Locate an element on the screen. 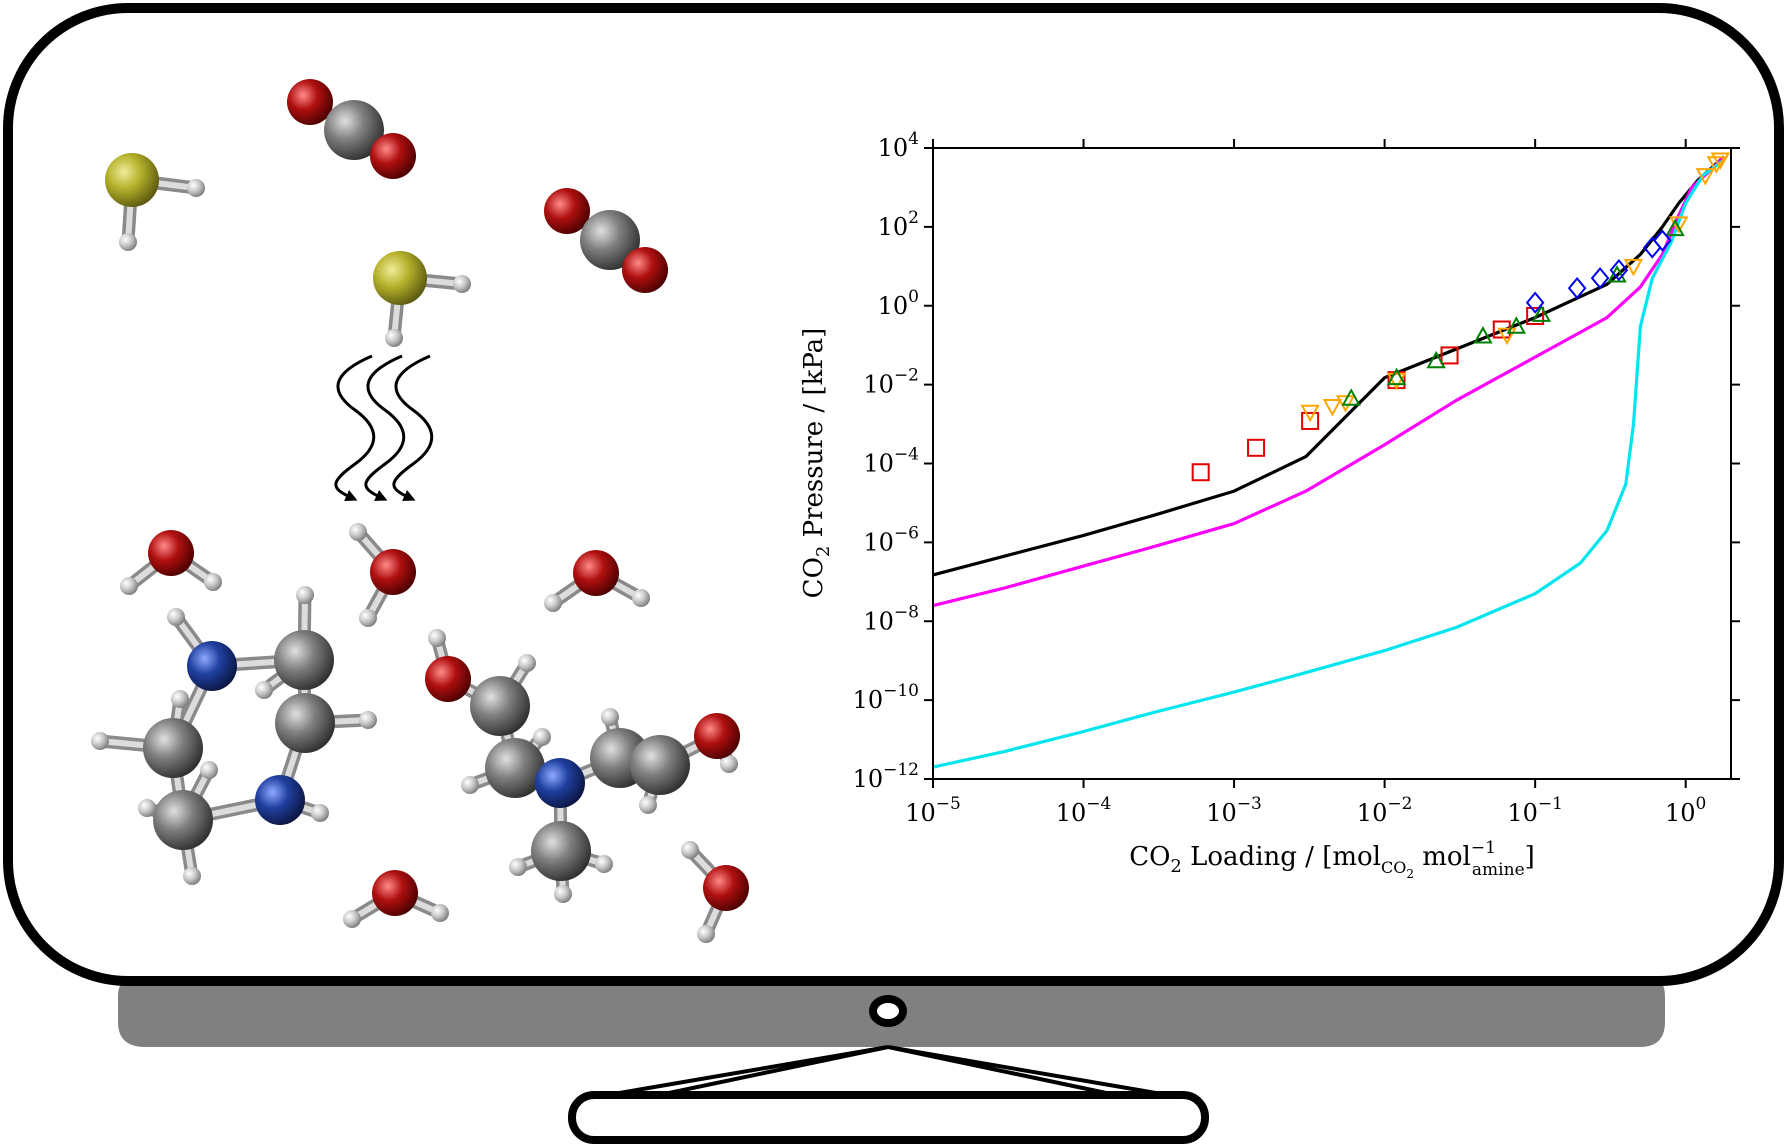 This screenshot has width=1787, height=1148. stand-base is located at coordinates (888, 1117).